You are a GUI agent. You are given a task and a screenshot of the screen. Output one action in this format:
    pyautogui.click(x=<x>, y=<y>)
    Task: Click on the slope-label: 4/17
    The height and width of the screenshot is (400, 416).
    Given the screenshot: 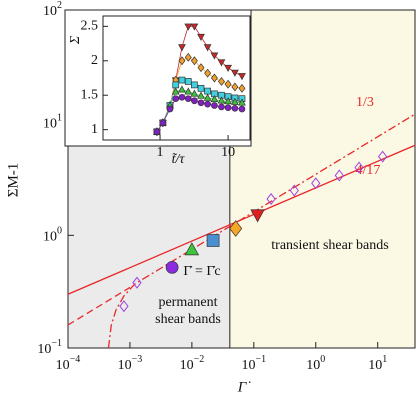 What is the action you would take?
    pyautogui.click(x=368, y=170)
    